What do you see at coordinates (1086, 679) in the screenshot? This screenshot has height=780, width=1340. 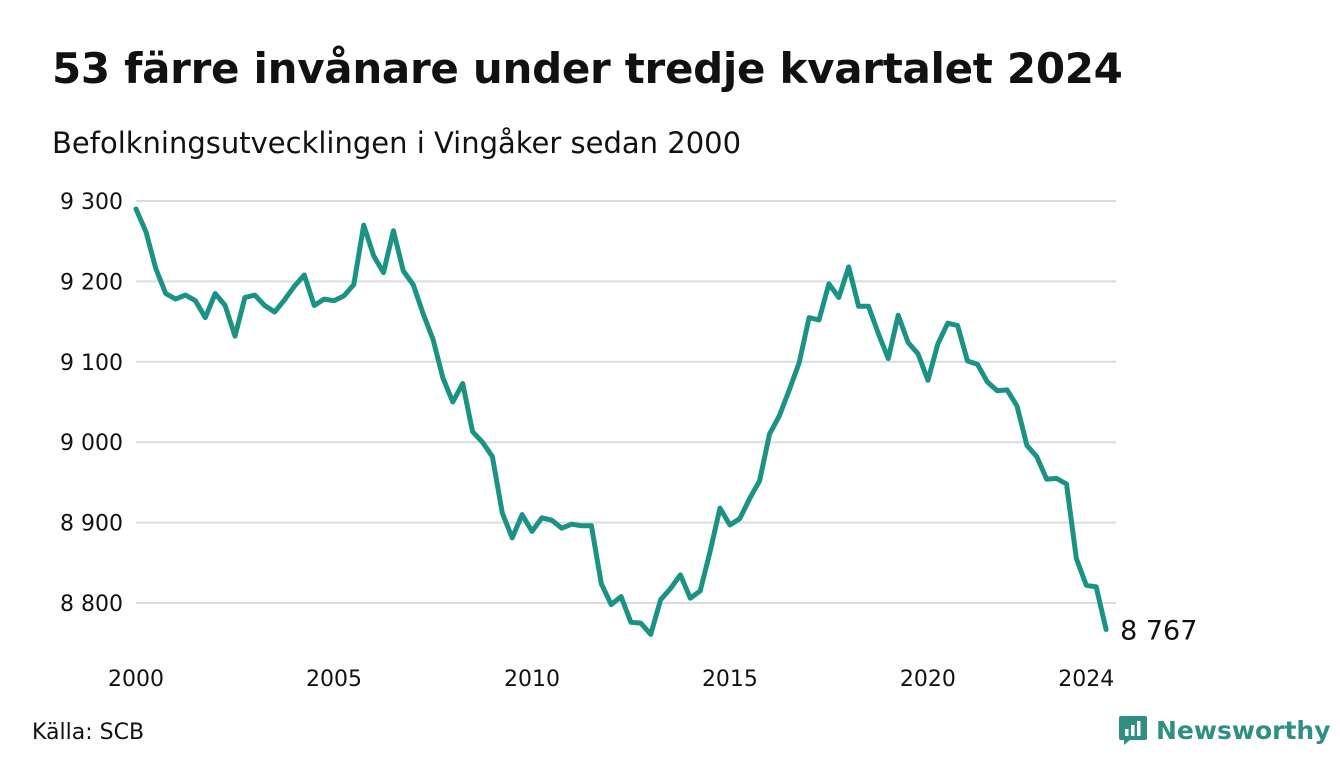 I see `x-tick-label: 2024` at bounding box center [1086, 679].